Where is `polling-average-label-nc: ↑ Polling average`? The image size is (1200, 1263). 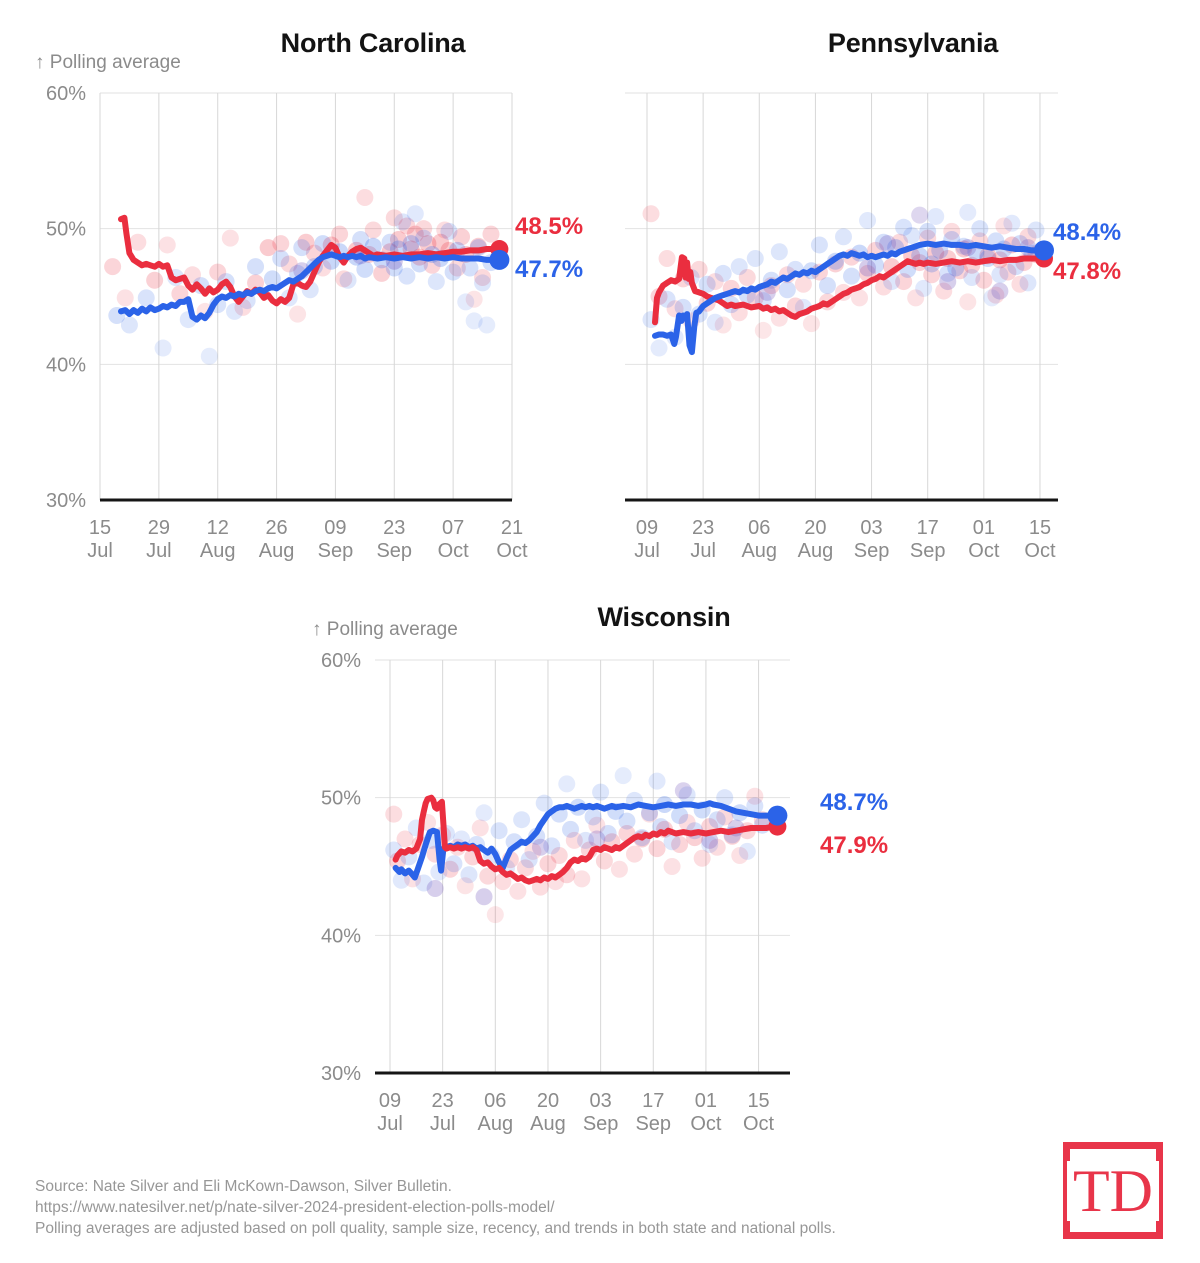
polling-average-label-nc: ↑ Polling average is located at coordinates (108, 63).